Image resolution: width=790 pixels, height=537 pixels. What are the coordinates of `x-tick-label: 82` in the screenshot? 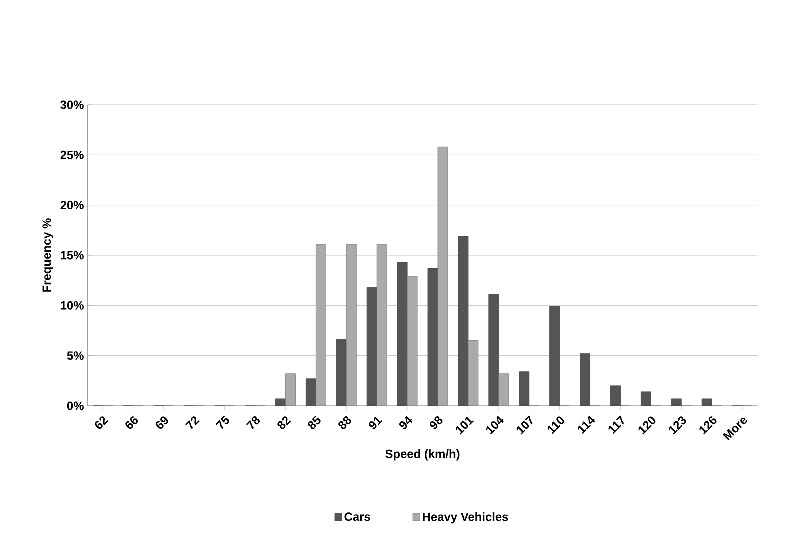 It's located at (285, 423).